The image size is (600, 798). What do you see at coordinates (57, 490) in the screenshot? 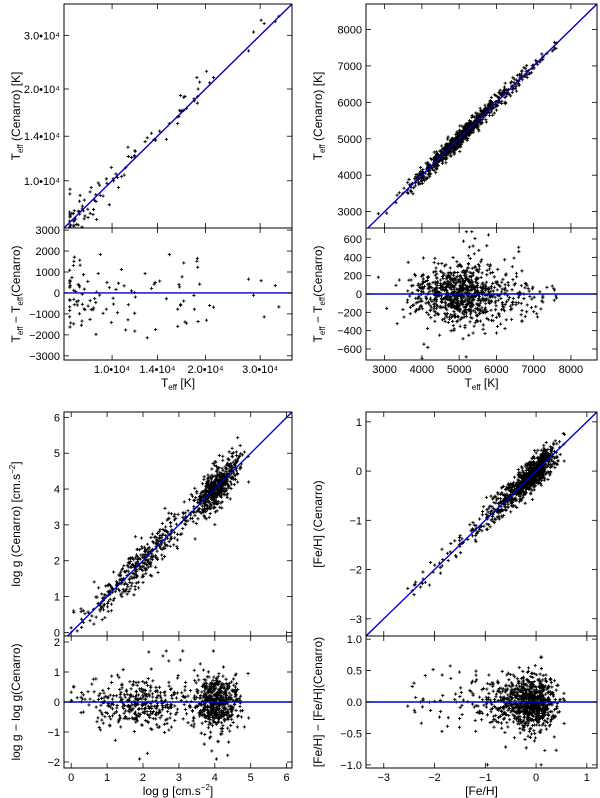
I see `y-tick-label: 4` at bounding box center [57, 490].